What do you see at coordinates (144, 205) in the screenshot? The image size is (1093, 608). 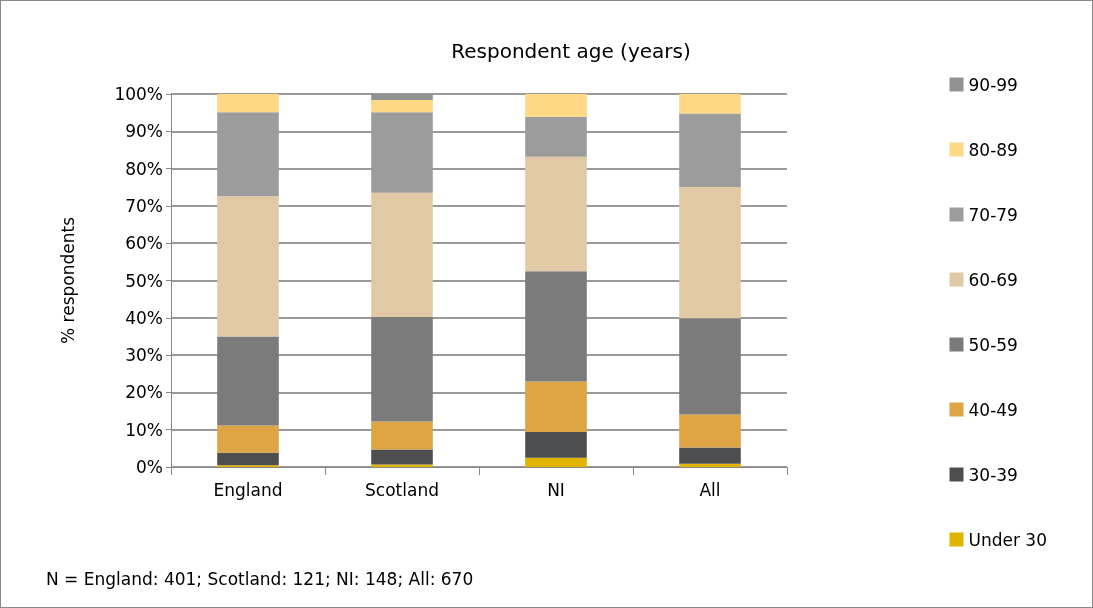 I see `y-tick-label: 70%` at bounding box center [144, 205].